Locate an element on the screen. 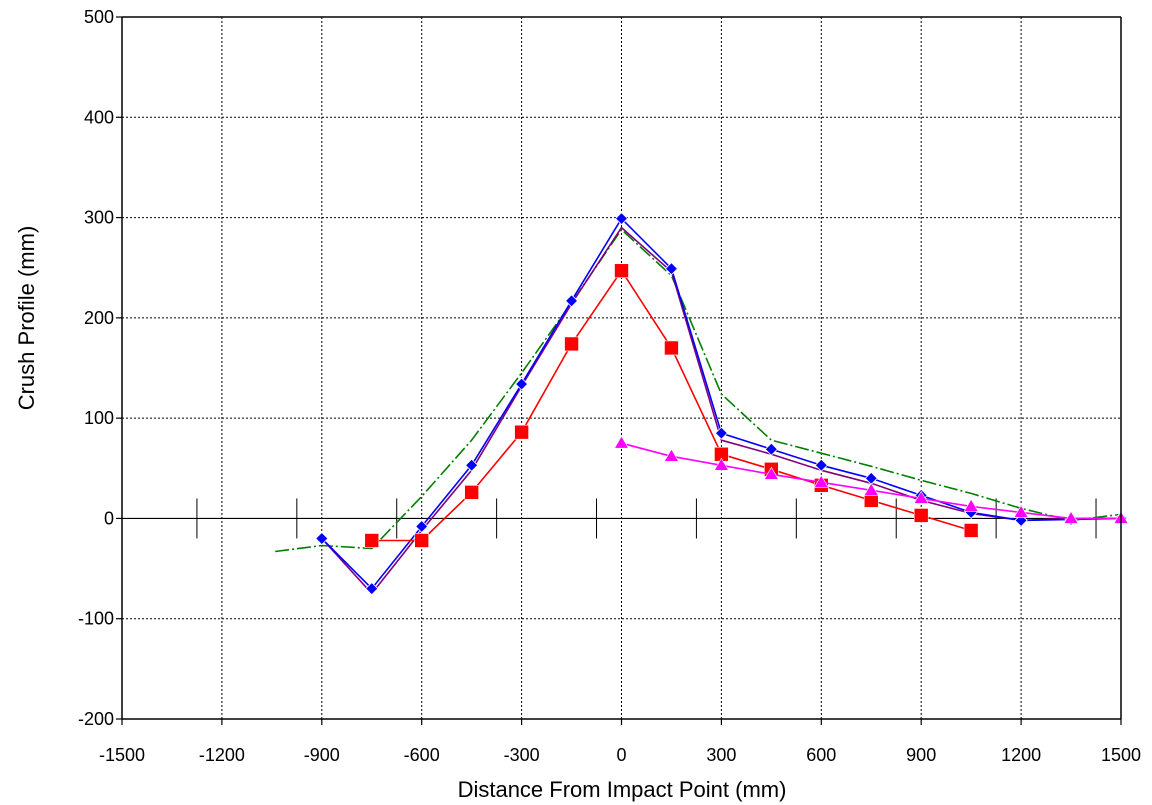 The image size is (1152, 805). x-tick-label: 600 is located at coordinates (821, 755).